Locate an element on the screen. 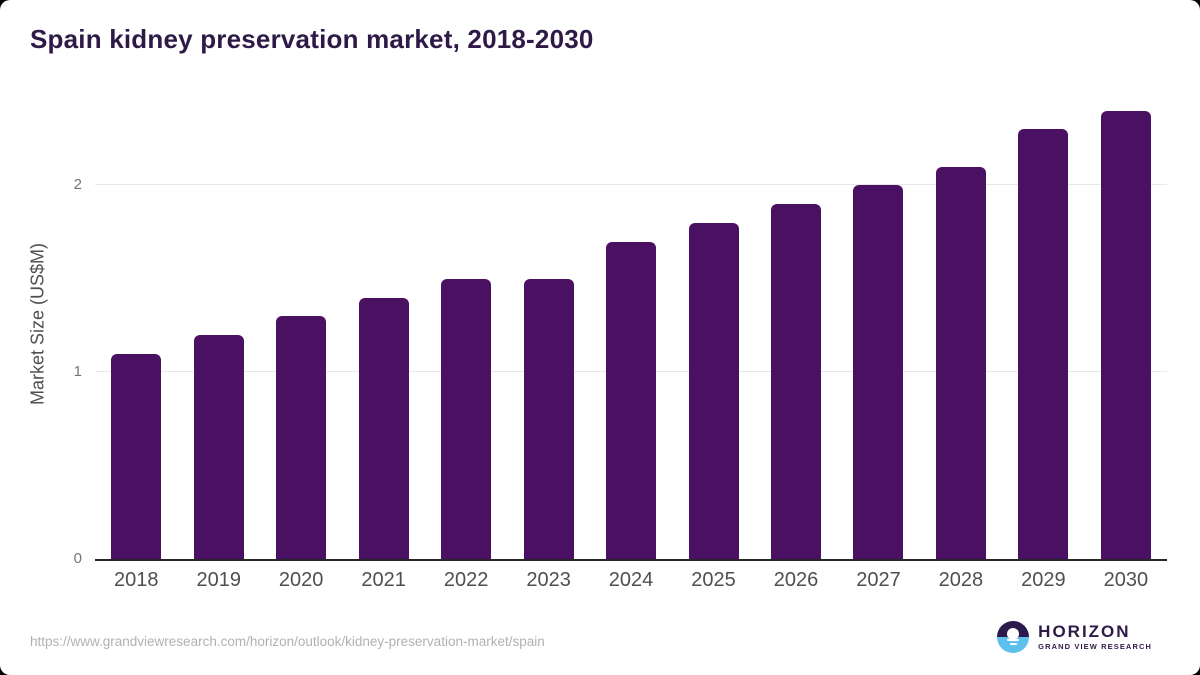  bar-slot-2023 is located at coordinates (548, 324).